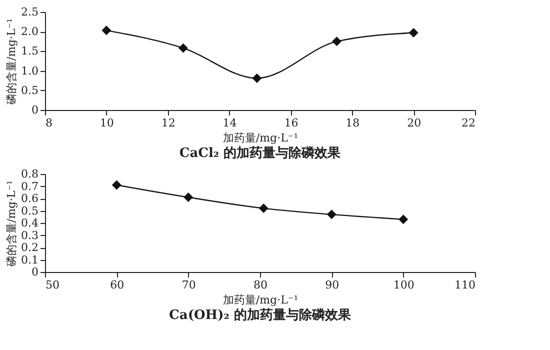 The height and width of the screenshot is (350, 550). What do you see at coordinates (29, 235) in the screenshot?
I see `y-tick-label: 0.3` at bounding box center [29, 235].